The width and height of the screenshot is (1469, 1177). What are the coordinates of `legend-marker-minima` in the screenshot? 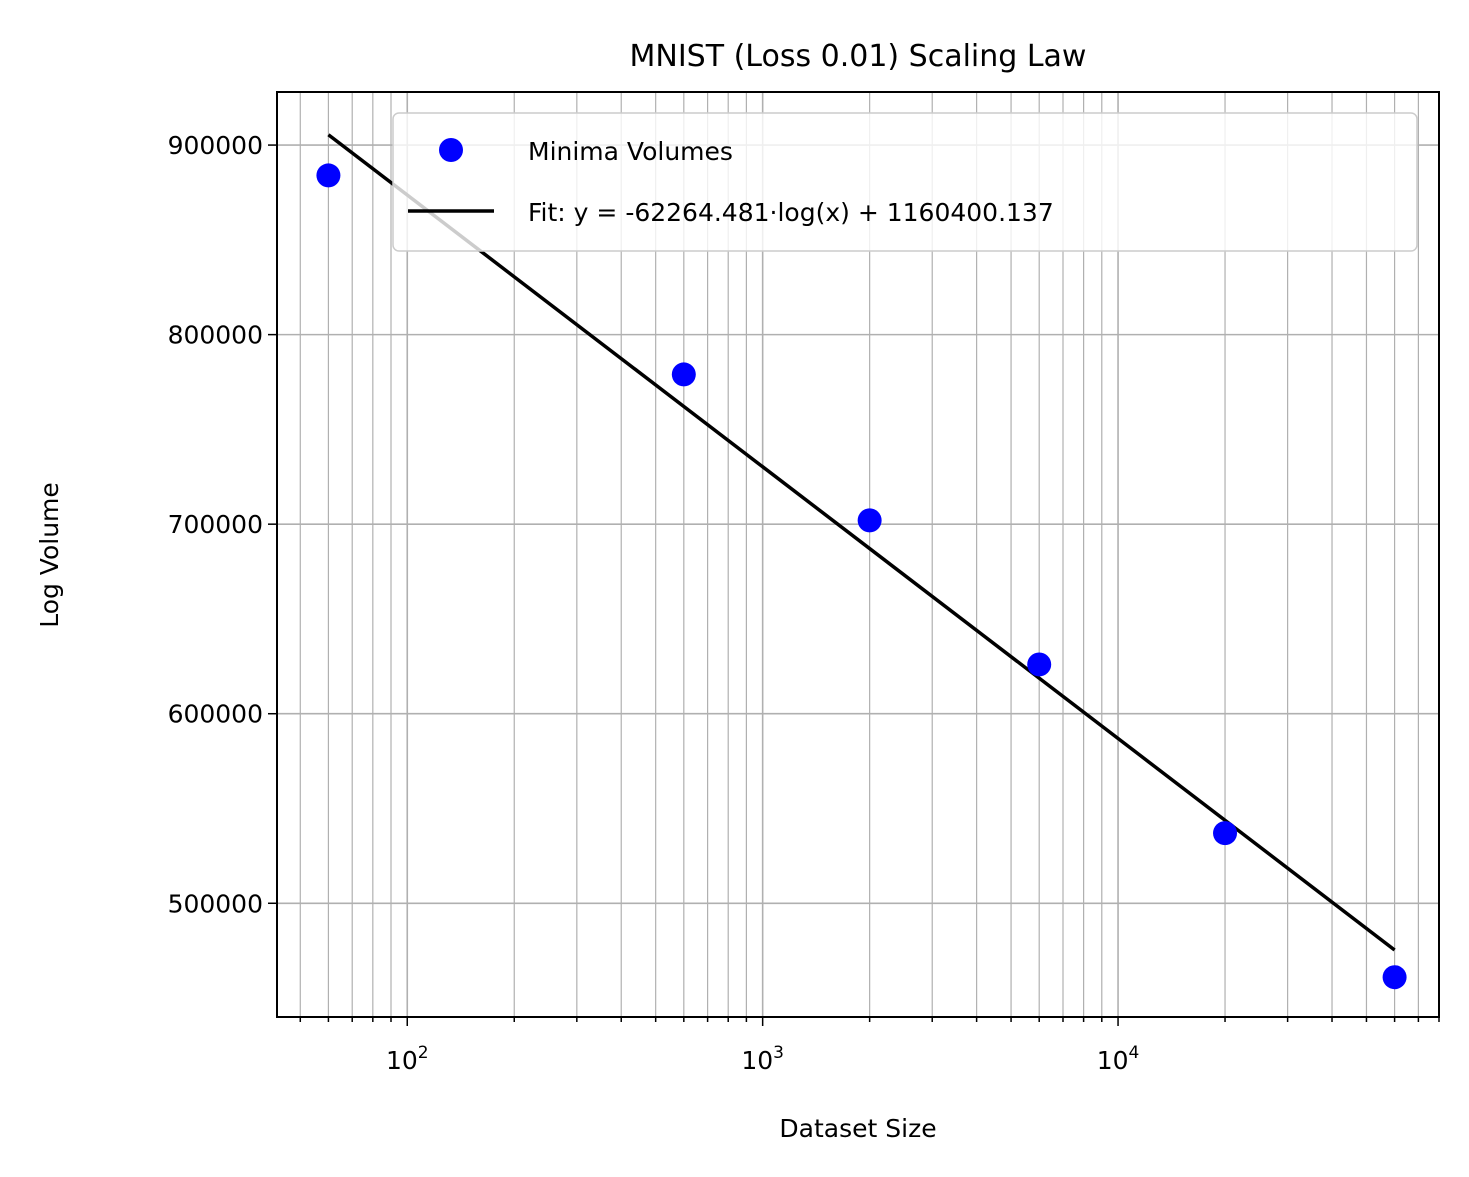 It's located at (451, 150).